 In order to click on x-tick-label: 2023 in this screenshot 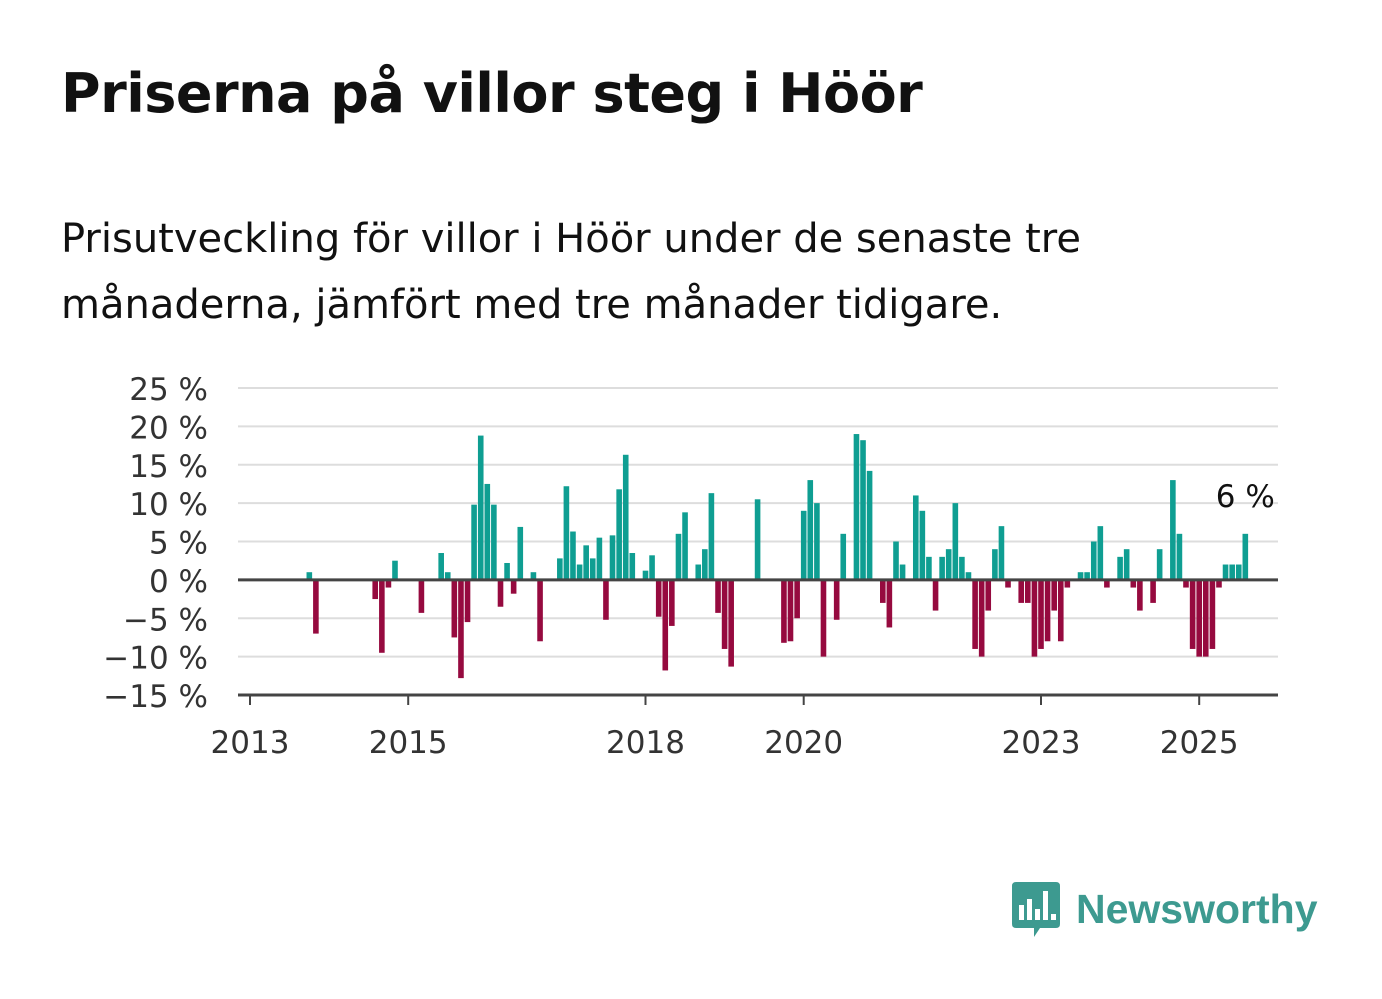, I will do `click(1041, 743)`.